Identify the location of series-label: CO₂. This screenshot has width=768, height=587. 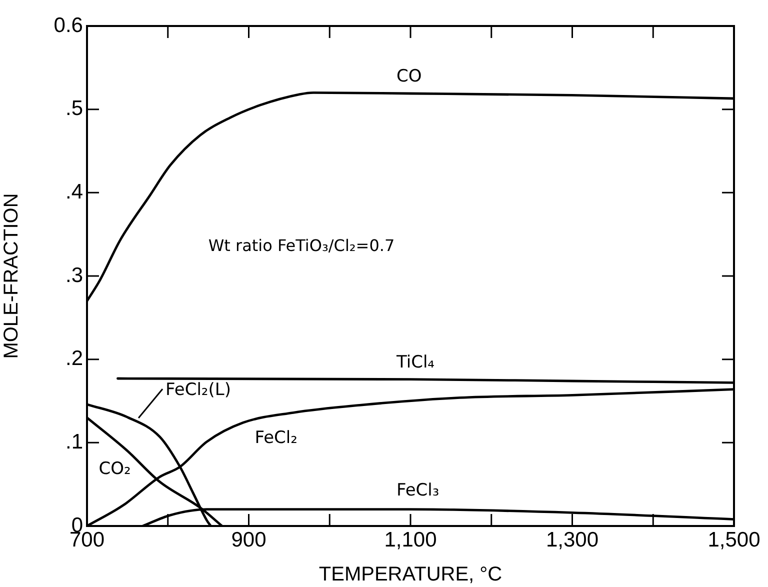
(114, 469).